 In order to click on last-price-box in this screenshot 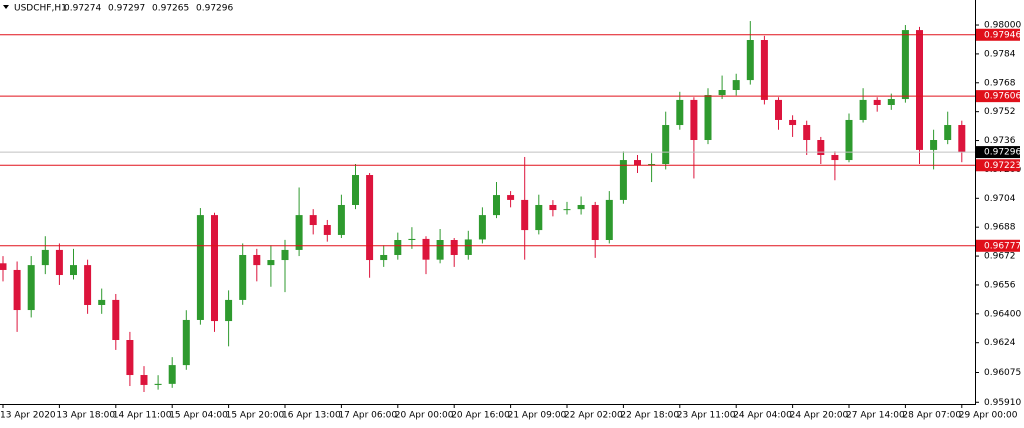, I will do `click(998, 152)`.